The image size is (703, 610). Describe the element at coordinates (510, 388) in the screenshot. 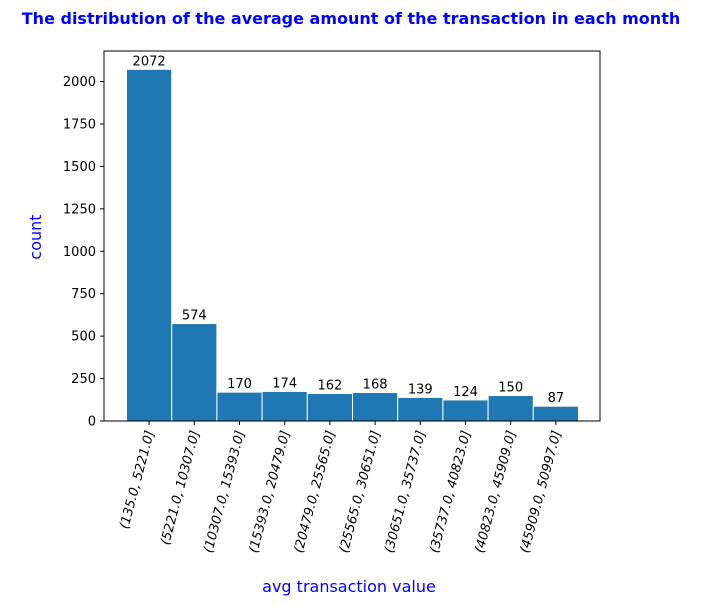

I see `bar-value-label: 150` at that location.